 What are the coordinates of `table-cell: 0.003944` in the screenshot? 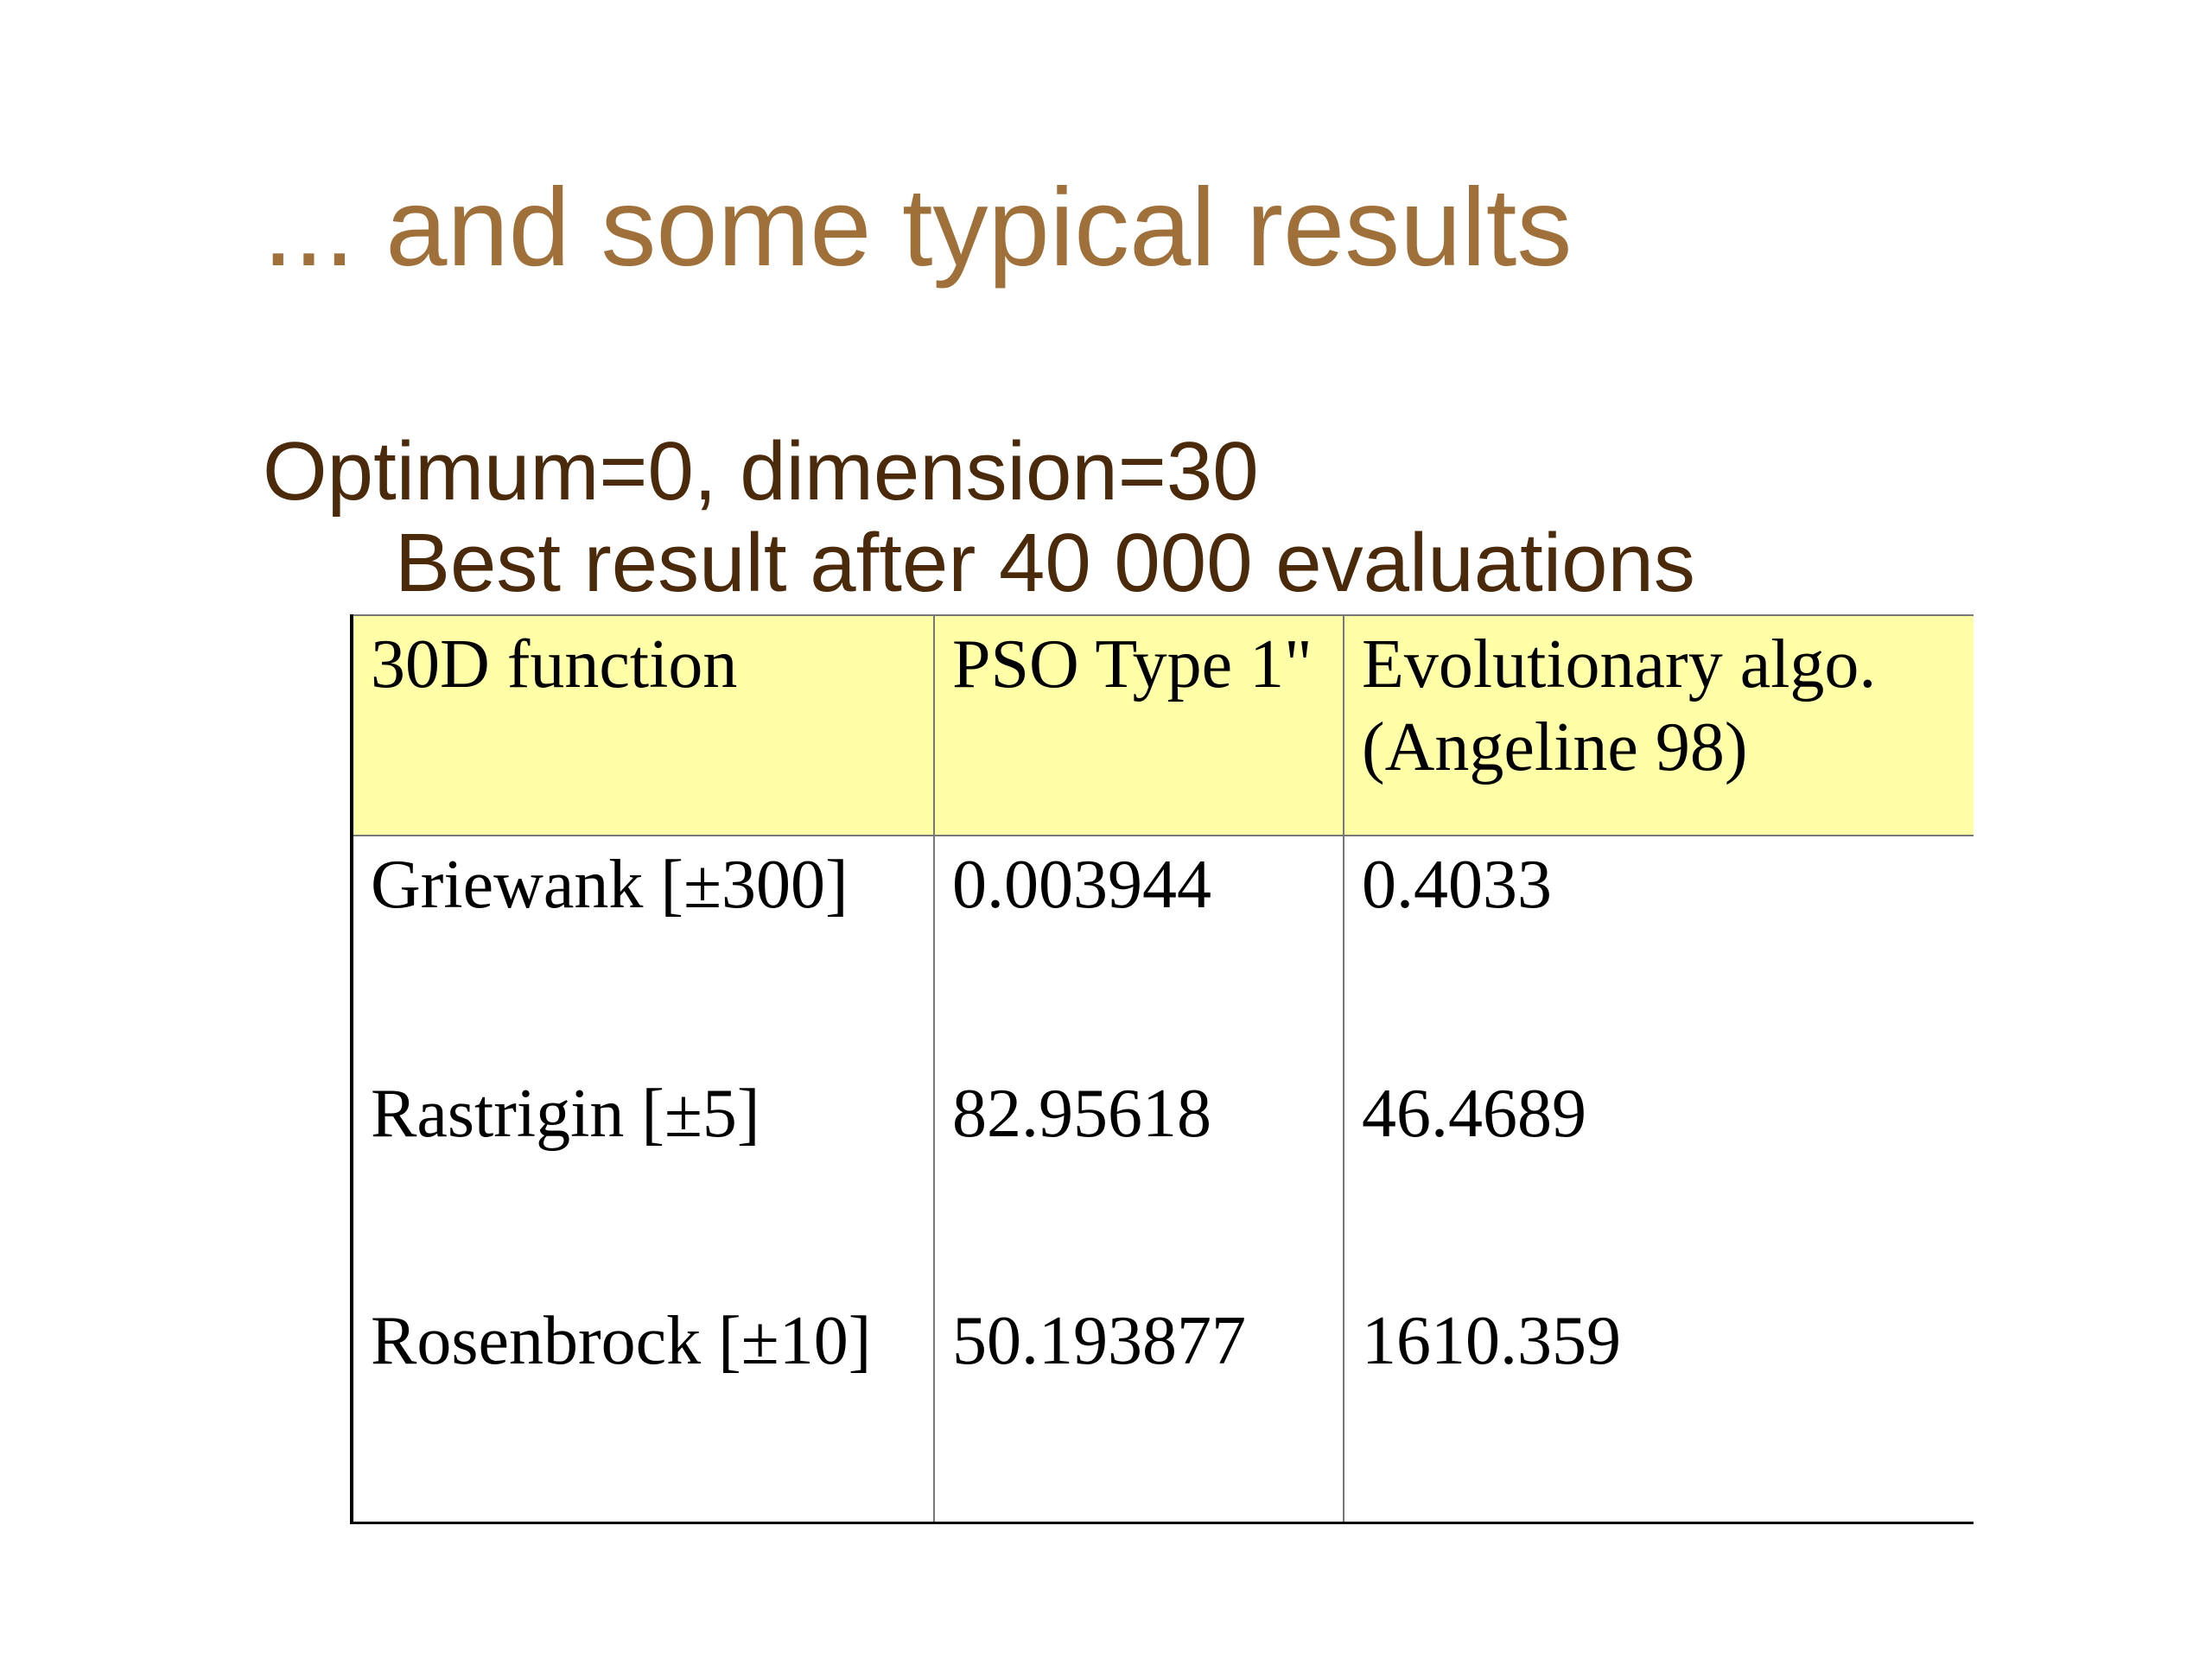 It's located at (1138, 950).